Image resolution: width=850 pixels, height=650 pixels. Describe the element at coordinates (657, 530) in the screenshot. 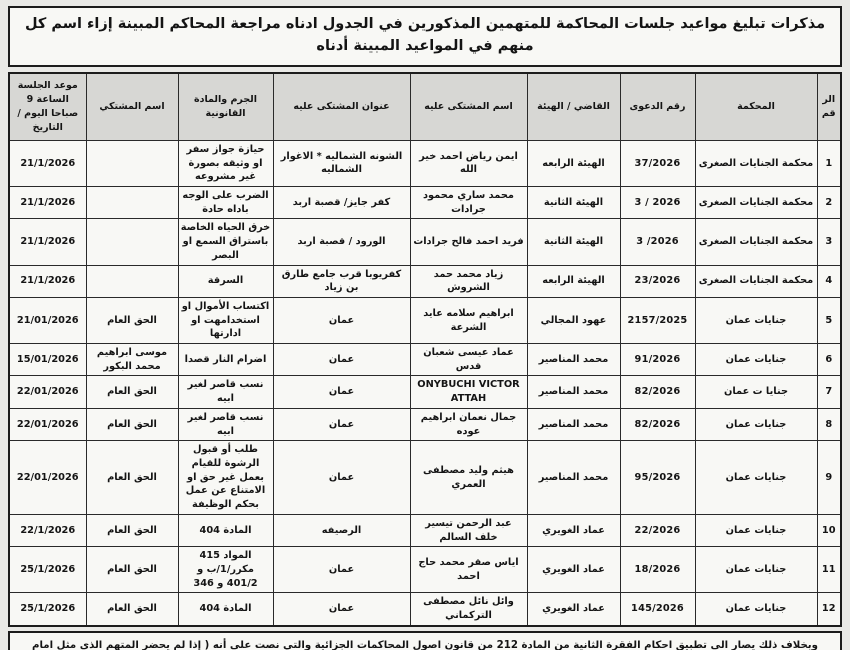

I see `cell-case-number: 22/2026` at that location.